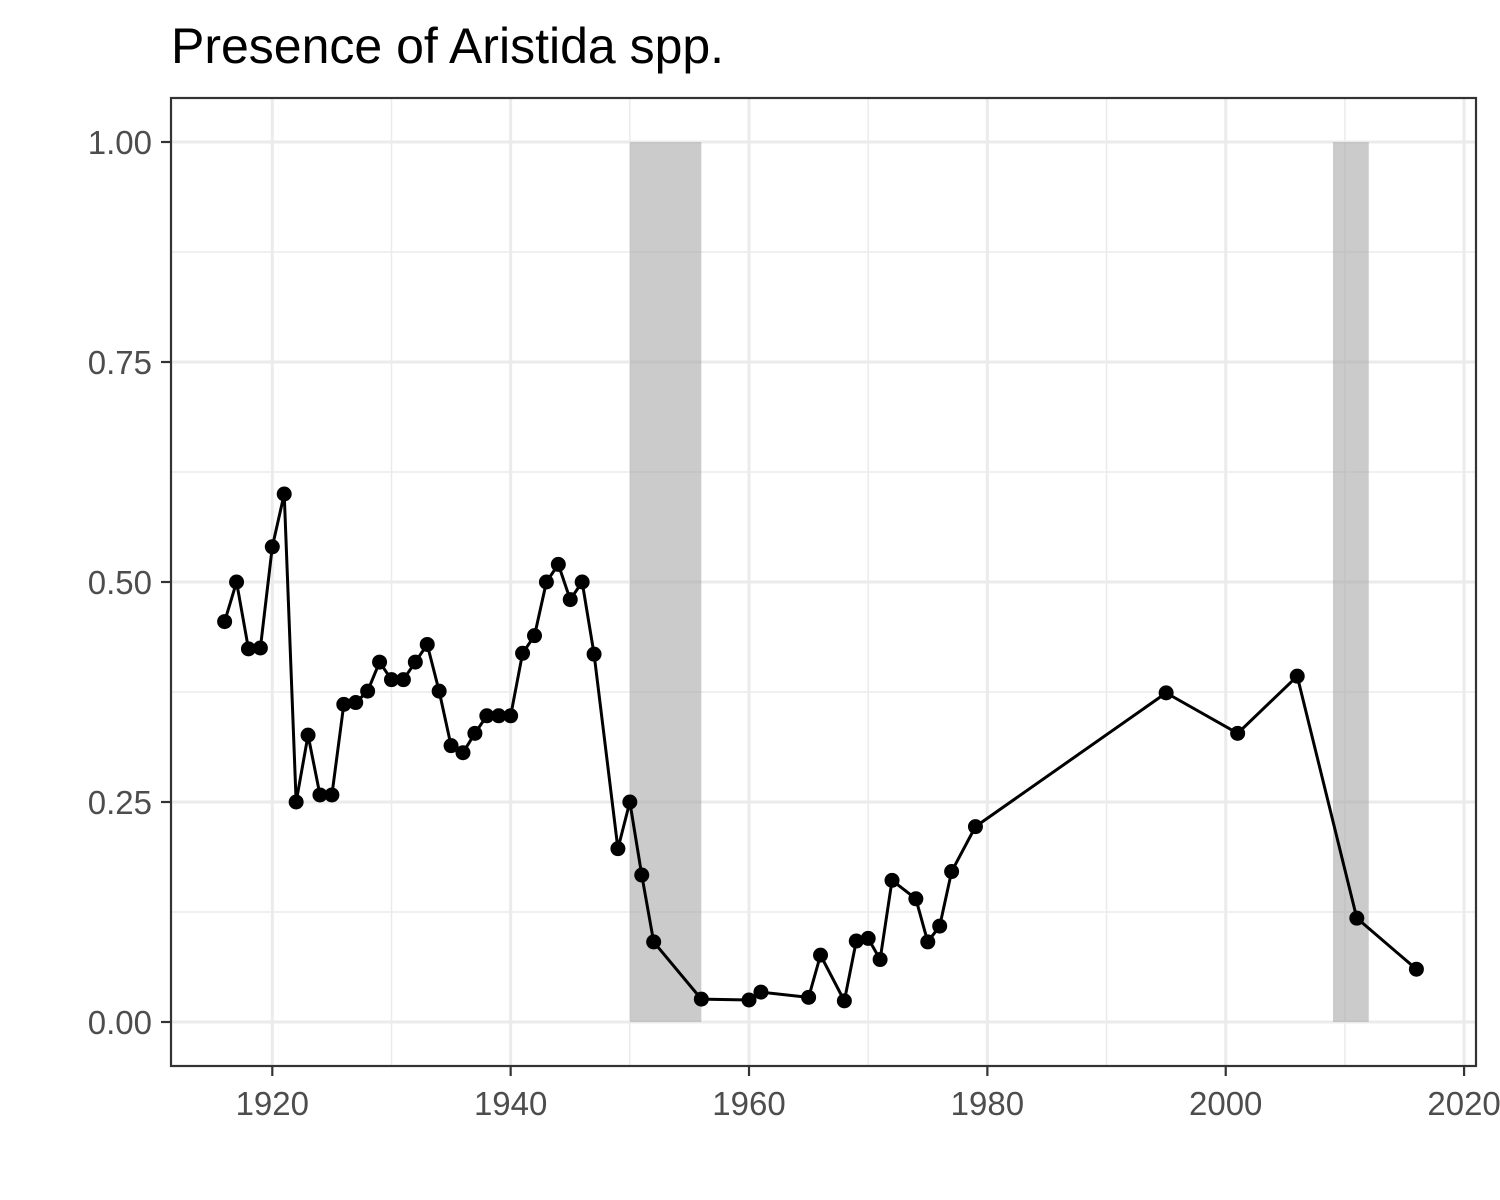  I want to click on y-tick-label: 0.50, so click(120, 582).